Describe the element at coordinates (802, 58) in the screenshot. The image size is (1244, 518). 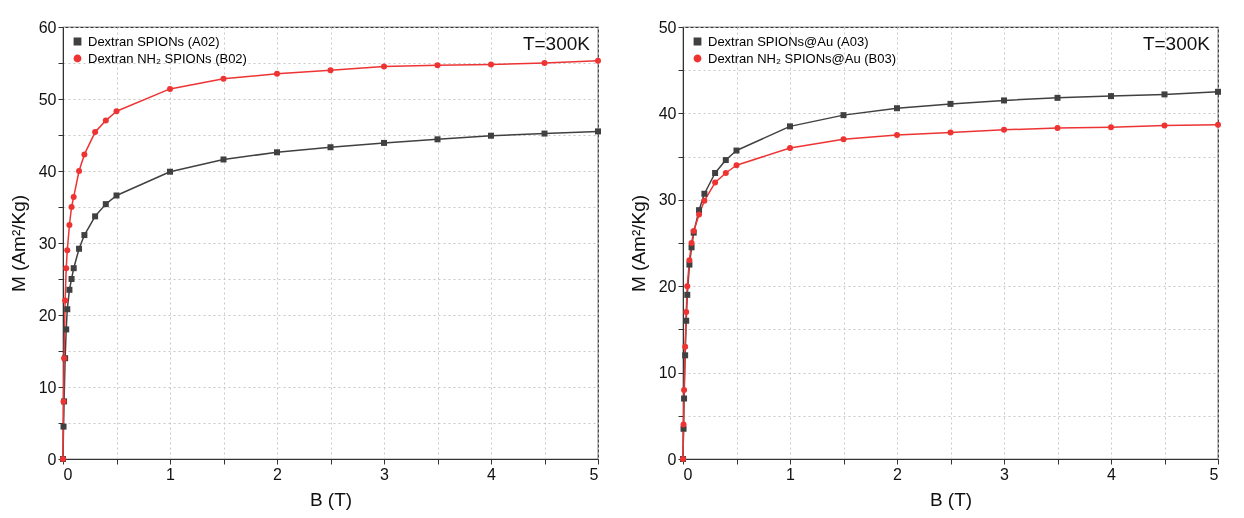
I see `legend-label: Dextran NH₂ SPIONs@Au (B03)` at that location.